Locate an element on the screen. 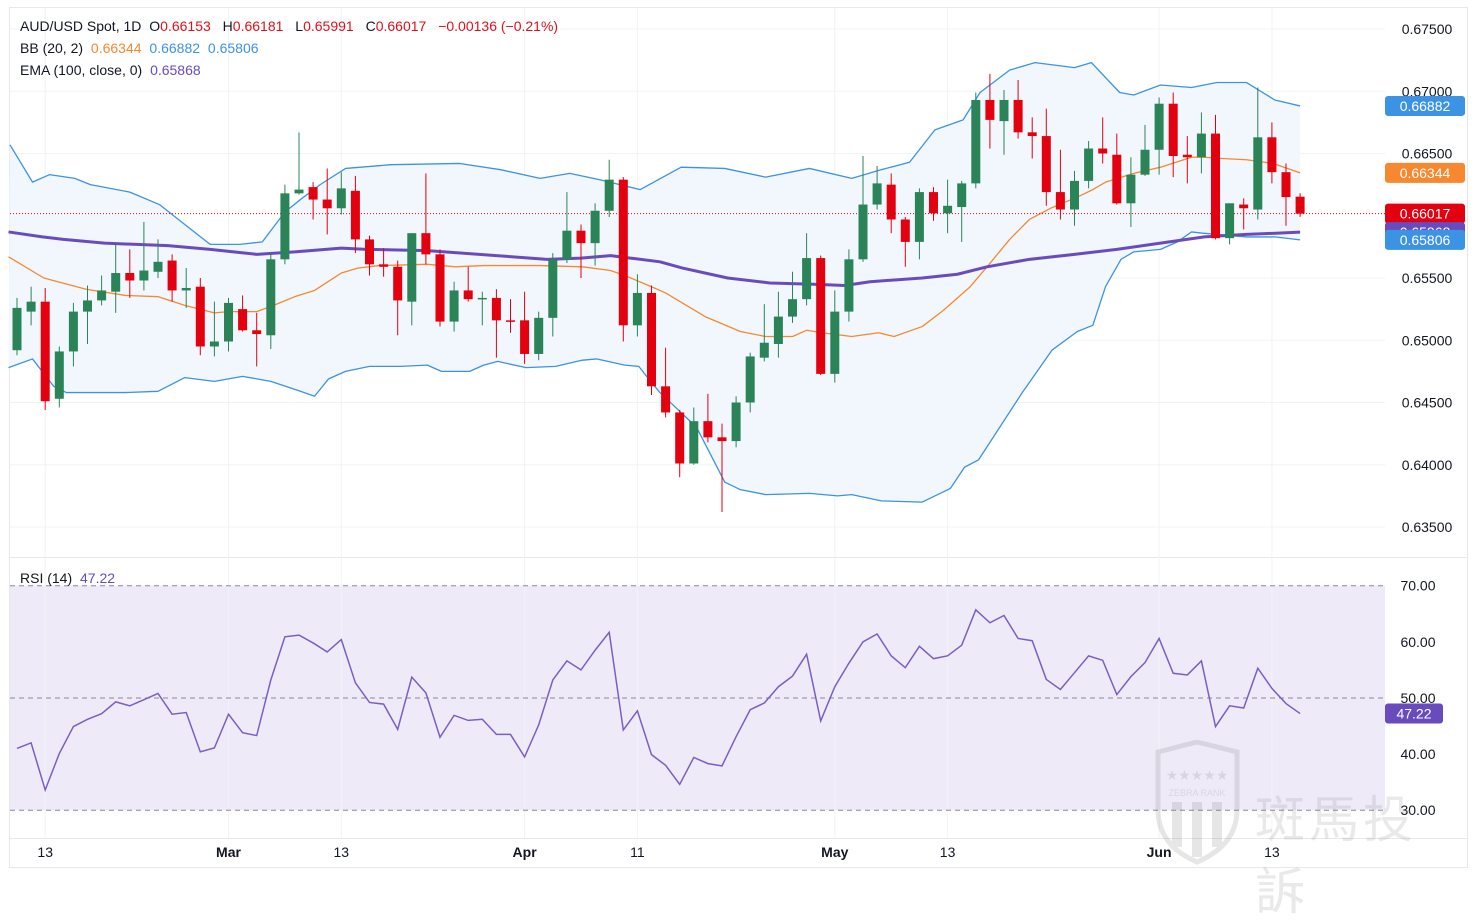 Image resolution: width=1475 pixels, height=924 pixels. ema-100-line is located at coordinates (654, 258).